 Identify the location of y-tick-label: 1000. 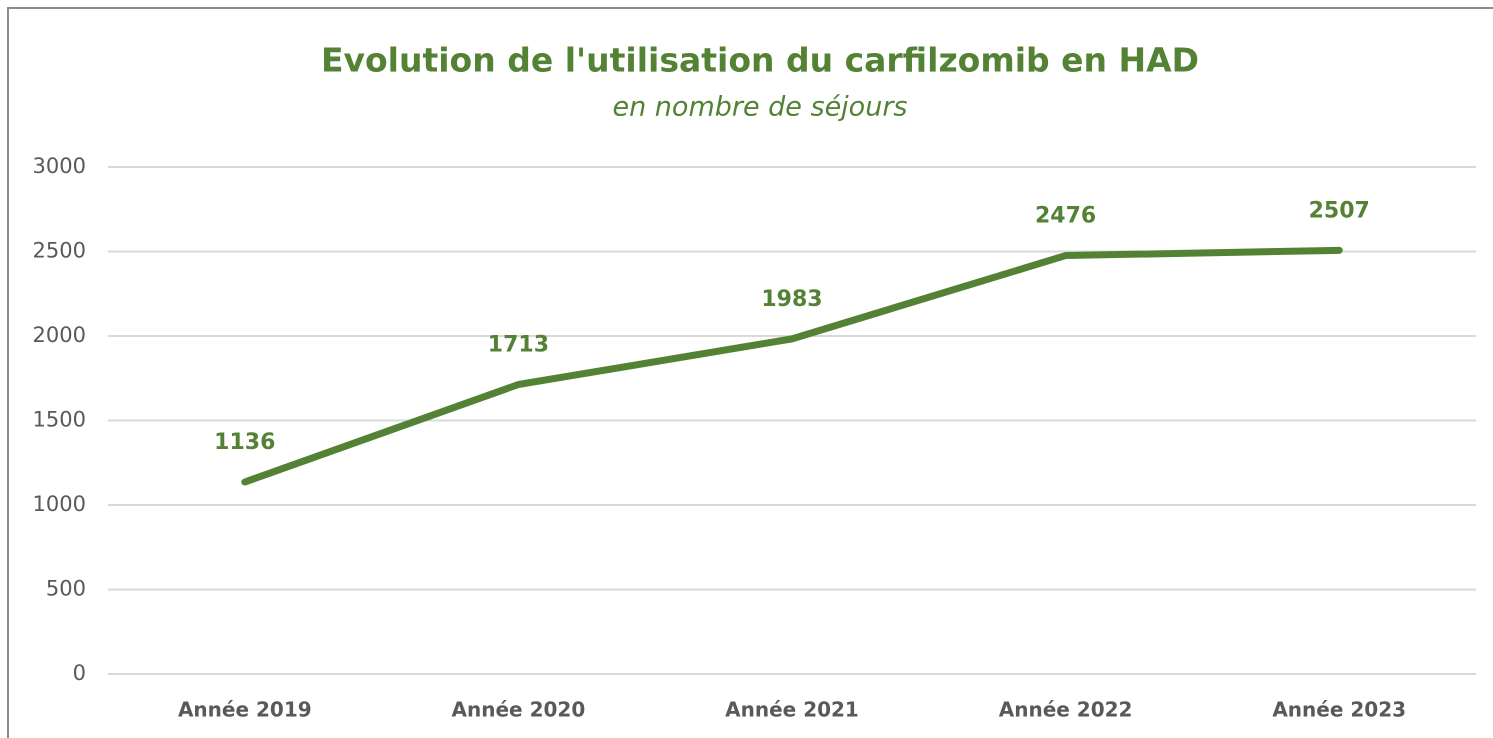
(59, 504).